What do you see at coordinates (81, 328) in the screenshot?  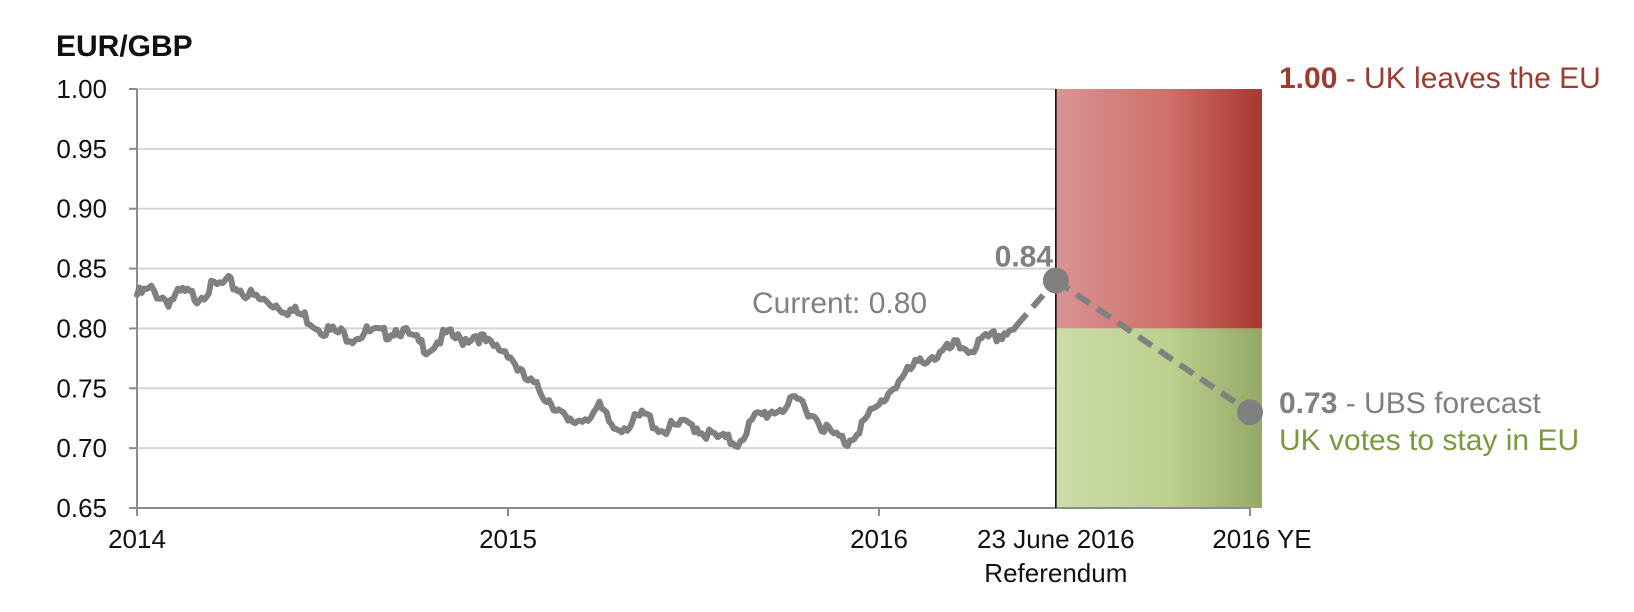 I see `y-tick-label: 0.80` at bounding box center [81, 328].